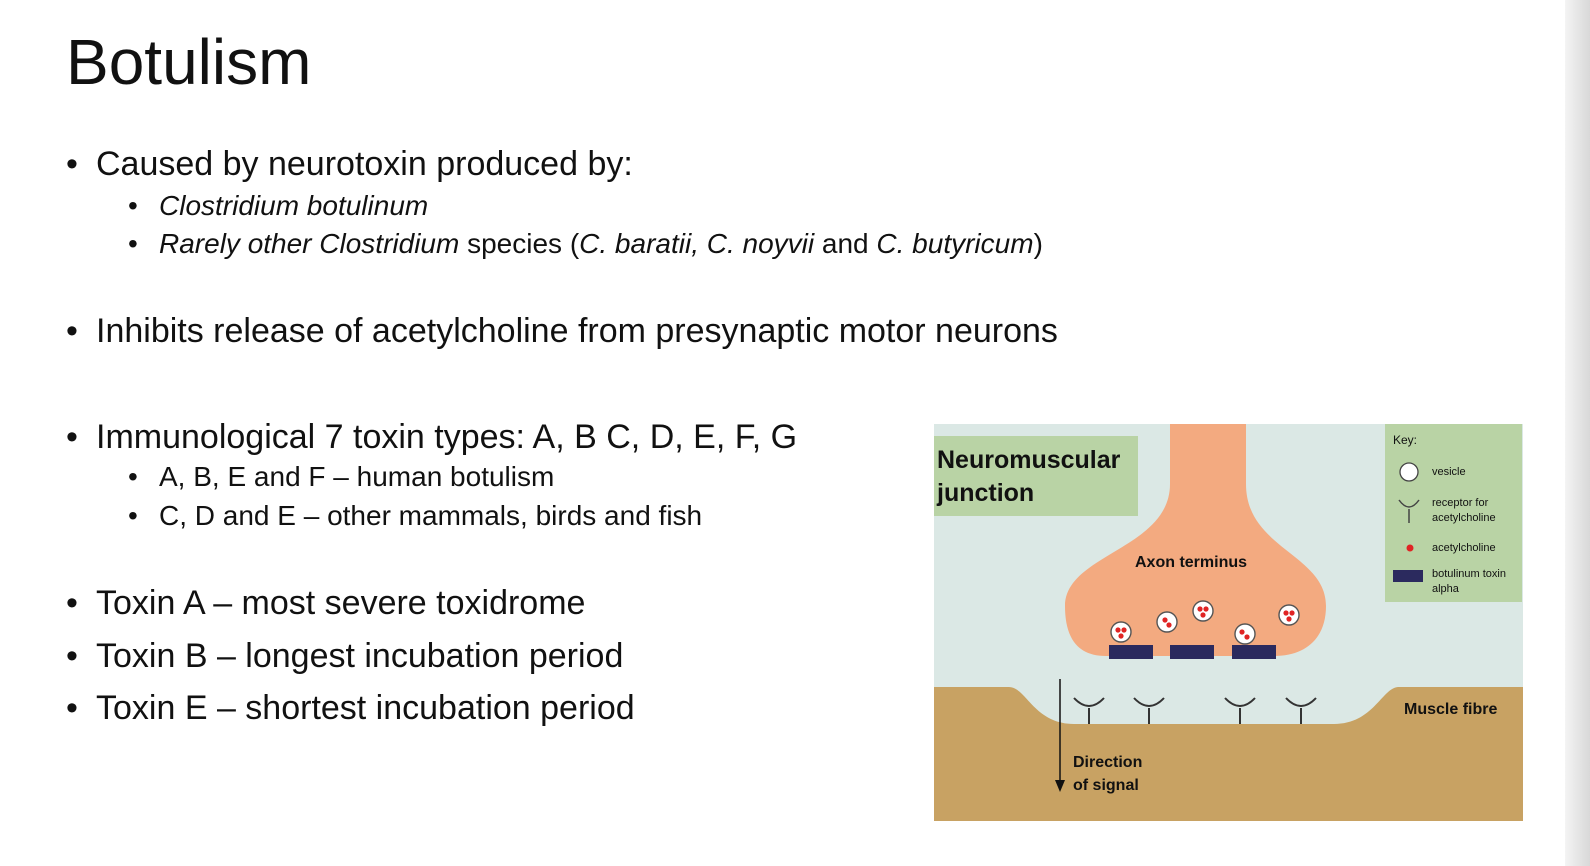 The height and width of the screenshot is (866, 1590). Describe the element at coordinates (294, 205) in the screenshot. I see `sub-bullet-text: Clostridium botulinum` at that location.